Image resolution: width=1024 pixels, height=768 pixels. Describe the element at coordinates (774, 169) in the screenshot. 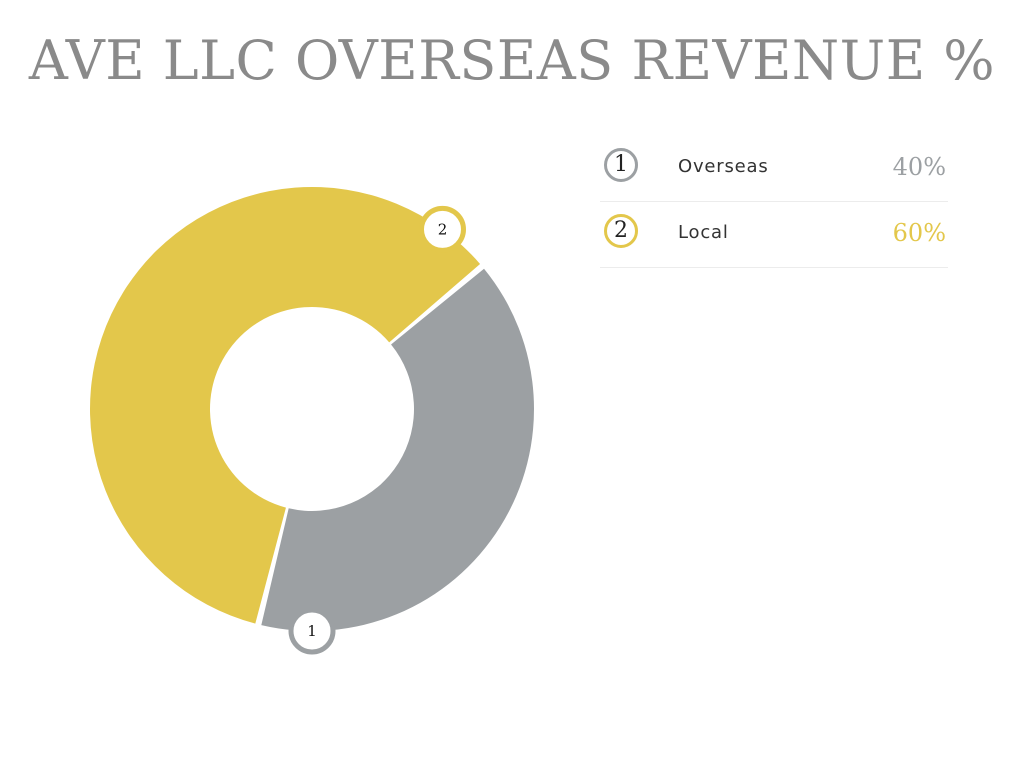

I see `legend-item-overseas: 1 Overseas 40%` at that location.